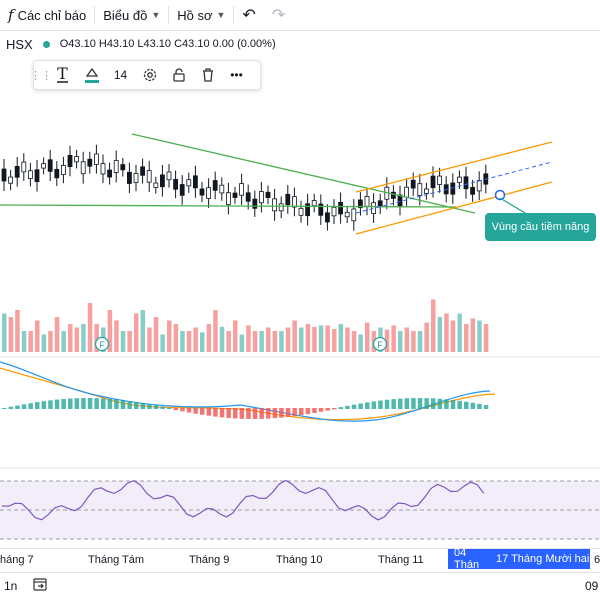 Image resolution: width=600 pixels, height=601 pixels. I want to click on annotation-callout: Vùng cầu tiềm năng, so click(540, 227).